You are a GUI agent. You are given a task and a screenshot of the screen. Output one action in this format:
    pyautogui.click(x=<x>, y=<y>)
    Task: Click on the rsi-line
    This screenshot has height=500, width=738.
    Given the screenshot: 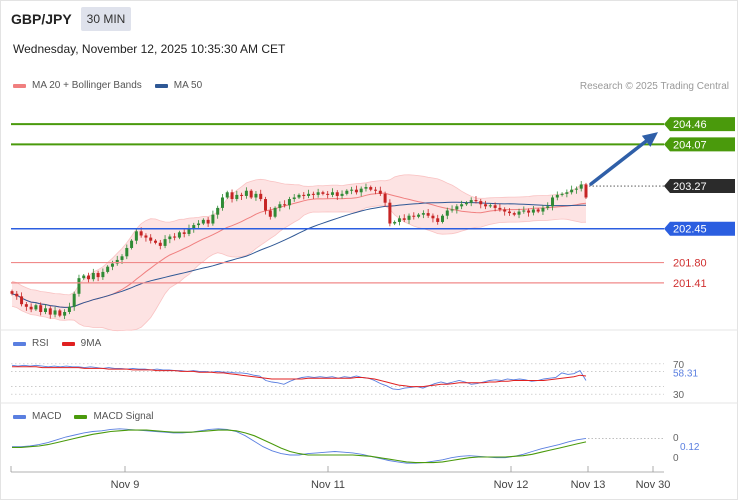 What is the action you would take?
    pyautogui.click(x=299, y=377)
    